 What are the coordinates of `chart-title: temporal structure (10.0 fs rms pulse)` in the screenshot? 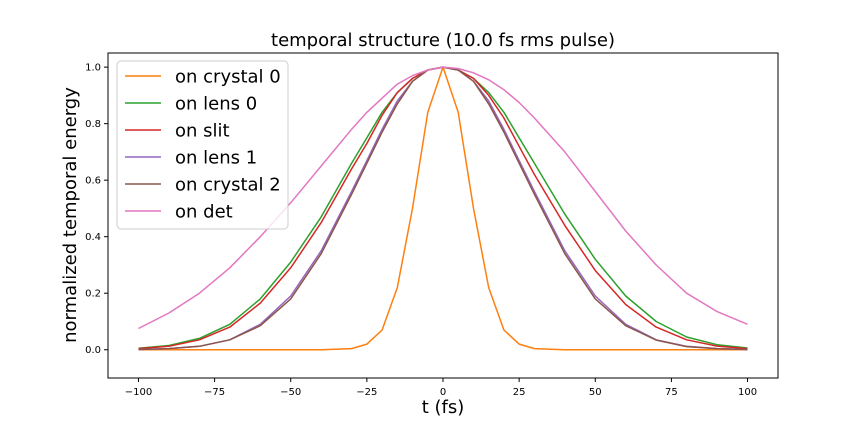 It's located at (443, 40).